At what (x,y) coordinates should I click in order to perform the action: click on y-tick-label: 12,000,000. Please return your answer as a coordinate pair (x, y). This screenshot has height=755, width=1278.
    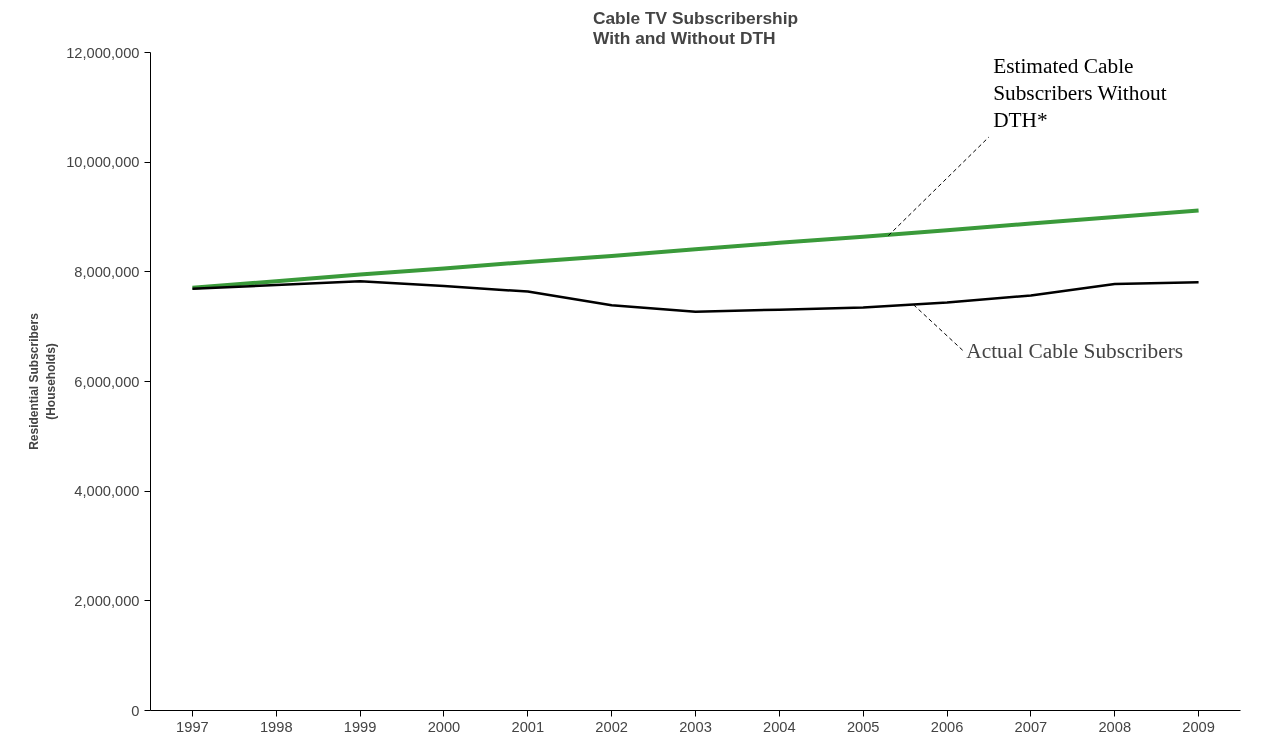
    Looking at the image, I should click on (103, 52).